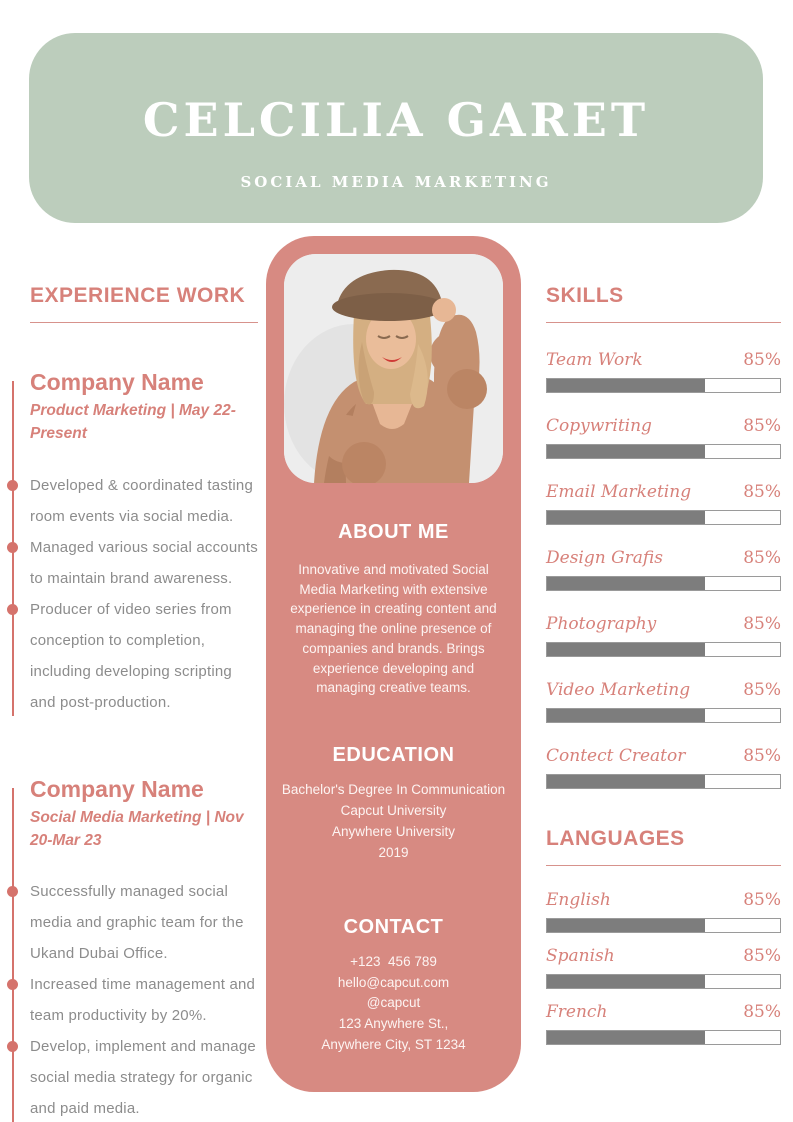 Image resolution: width=793 pixels, height=1122 pixels. Describe the element at coordinates (137, 828) in the screenshot. I see `company-meta: Social Media Marketing | Nov 20-Mar 23` at that location.